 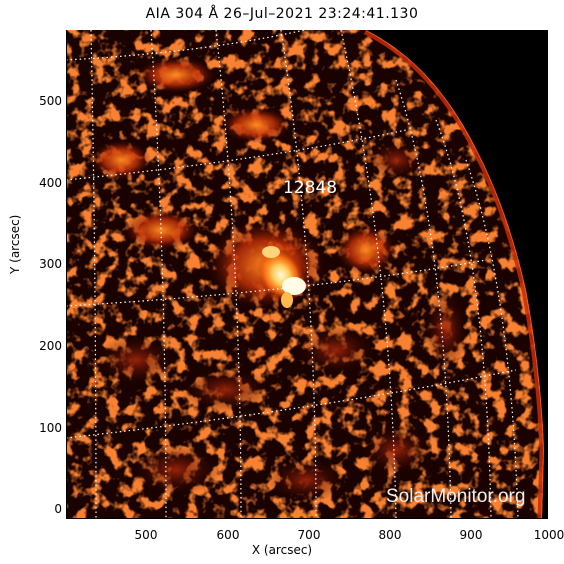 What do you see at coordinates (50, 346) in the screenshot?
I see `y-tick-label: 200` at bounding box center [50, 346].